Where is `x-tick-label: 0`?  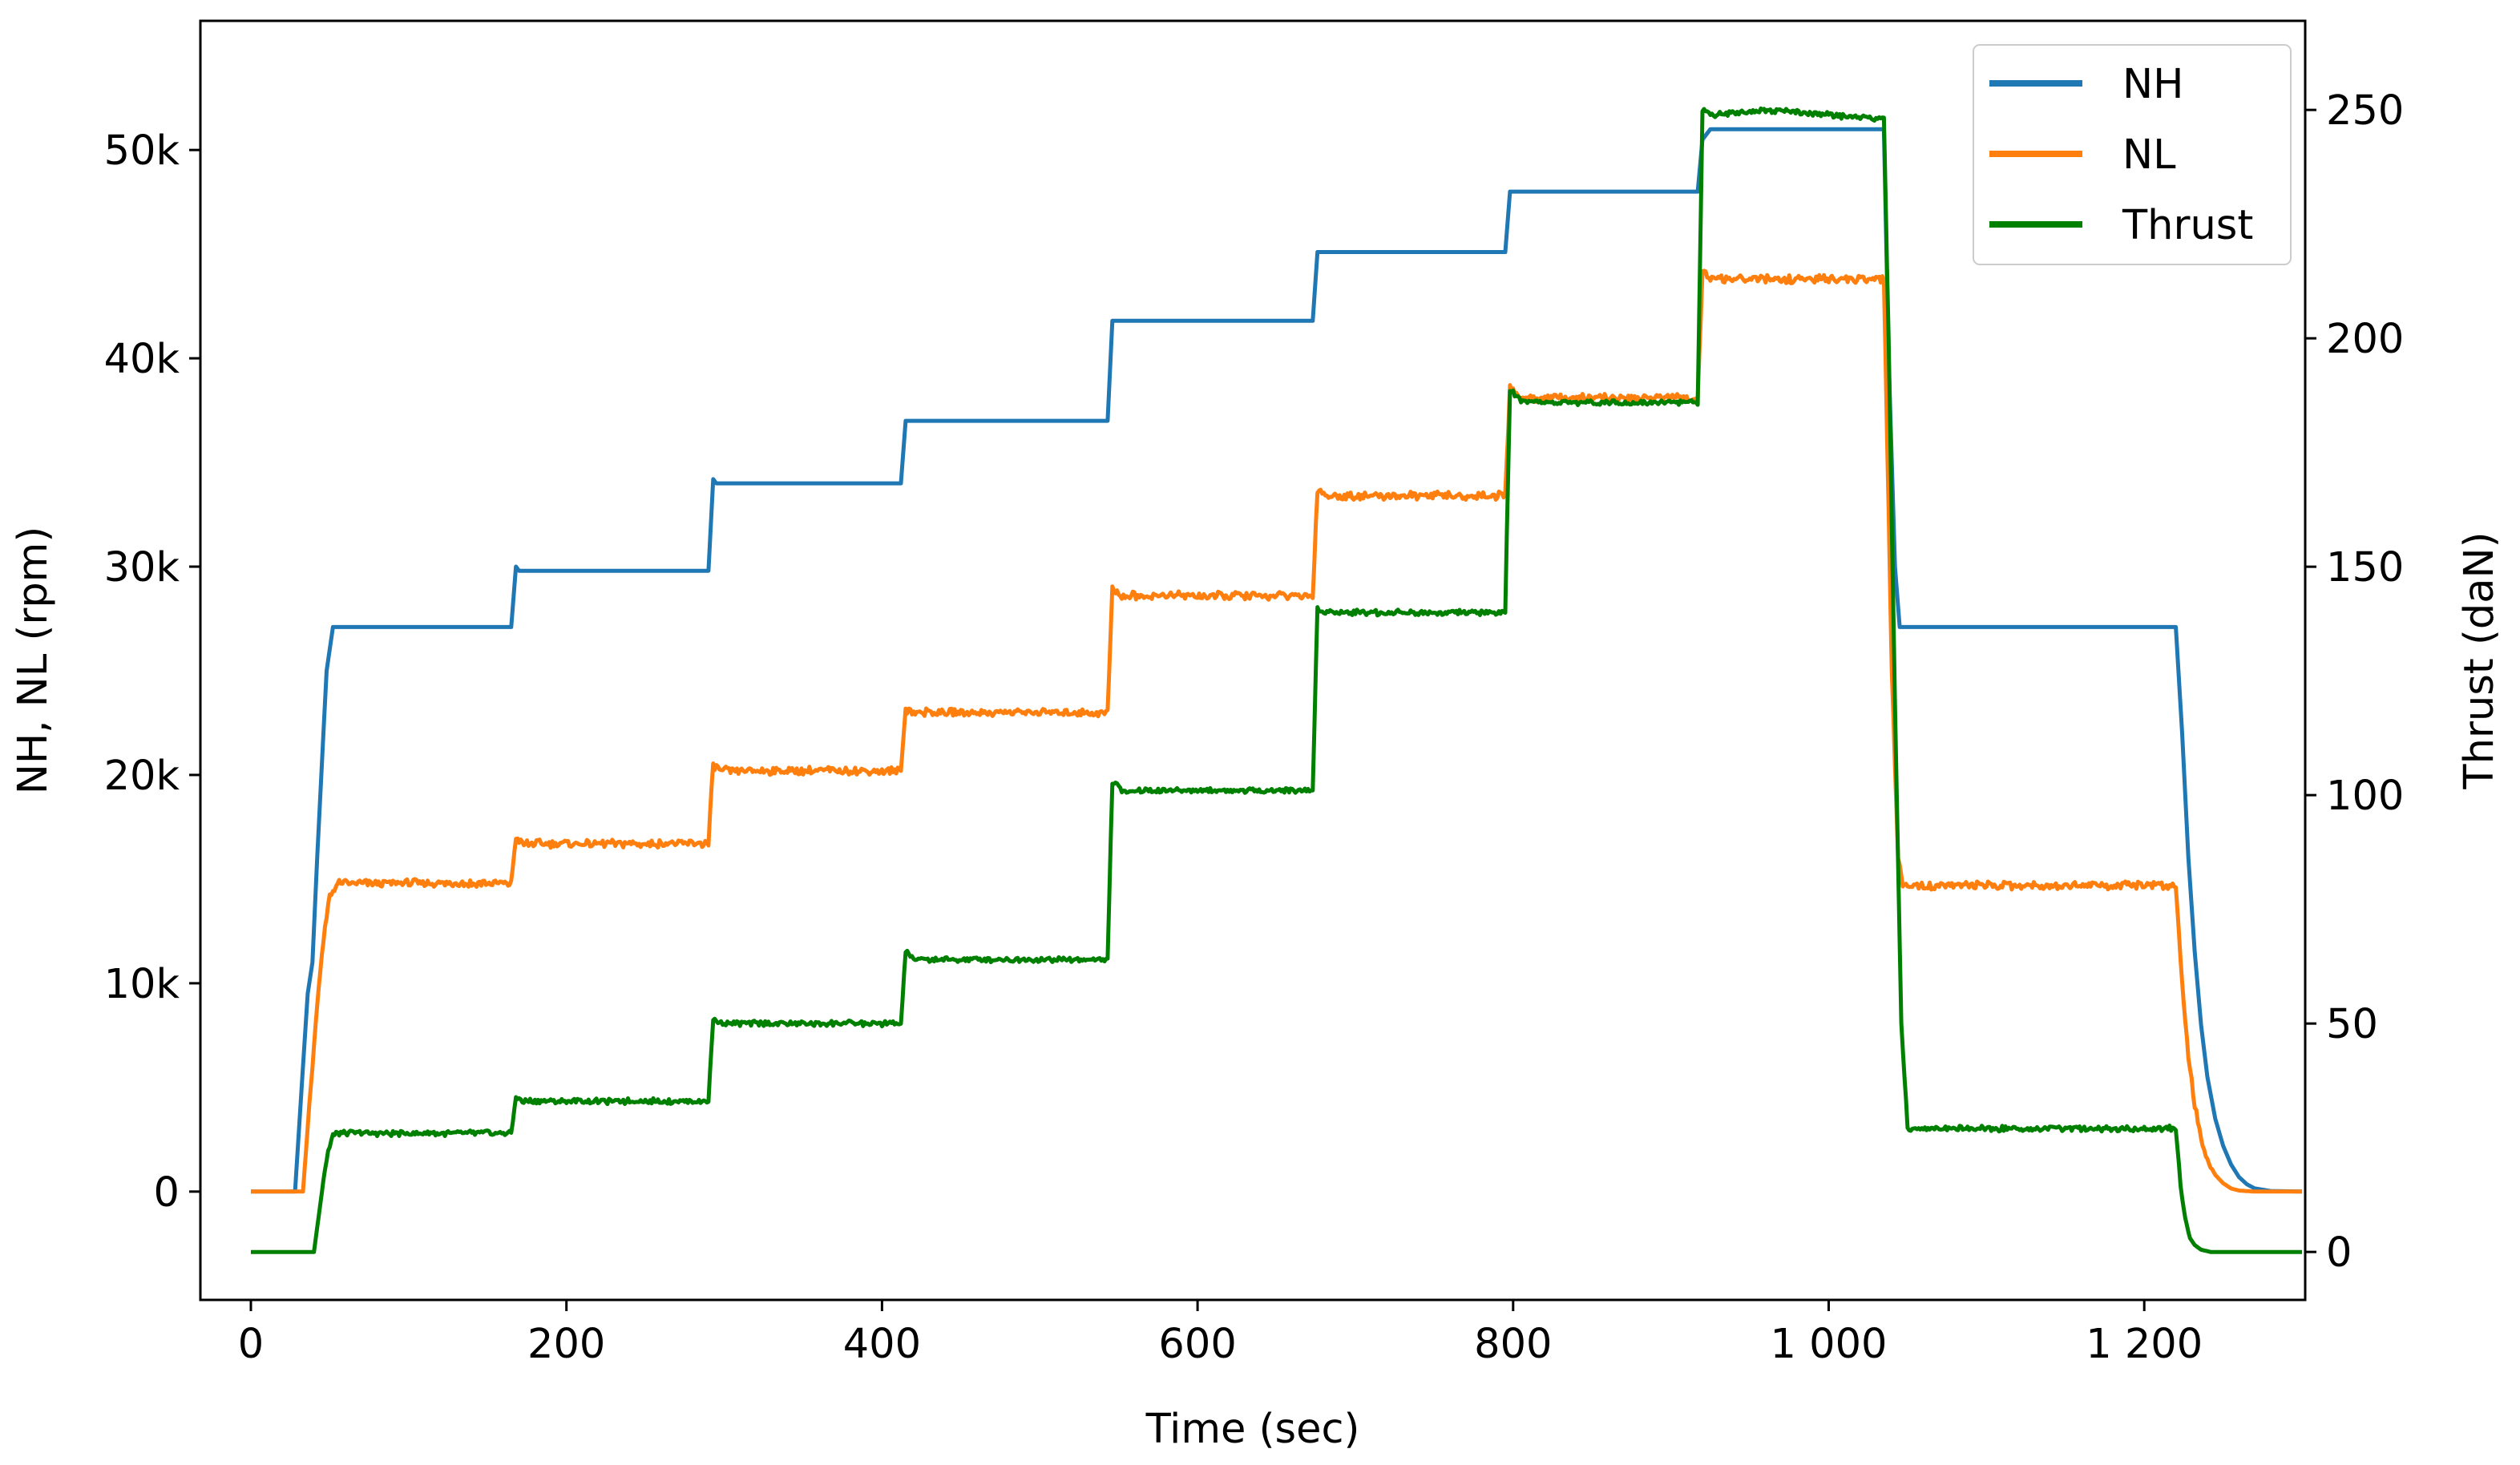 x-tick-label: 0 is located at coordinates (251, 1344).